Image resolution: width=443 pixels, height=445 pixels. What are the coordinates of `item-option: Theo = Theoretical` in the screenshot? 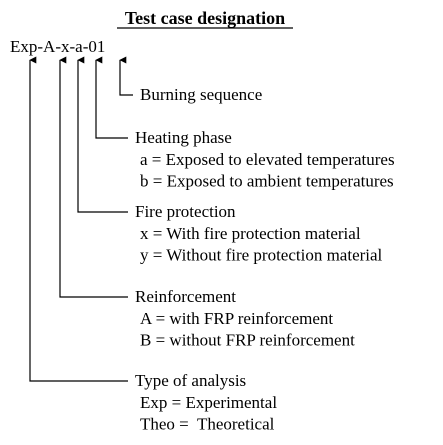 It's located at (207, 424).